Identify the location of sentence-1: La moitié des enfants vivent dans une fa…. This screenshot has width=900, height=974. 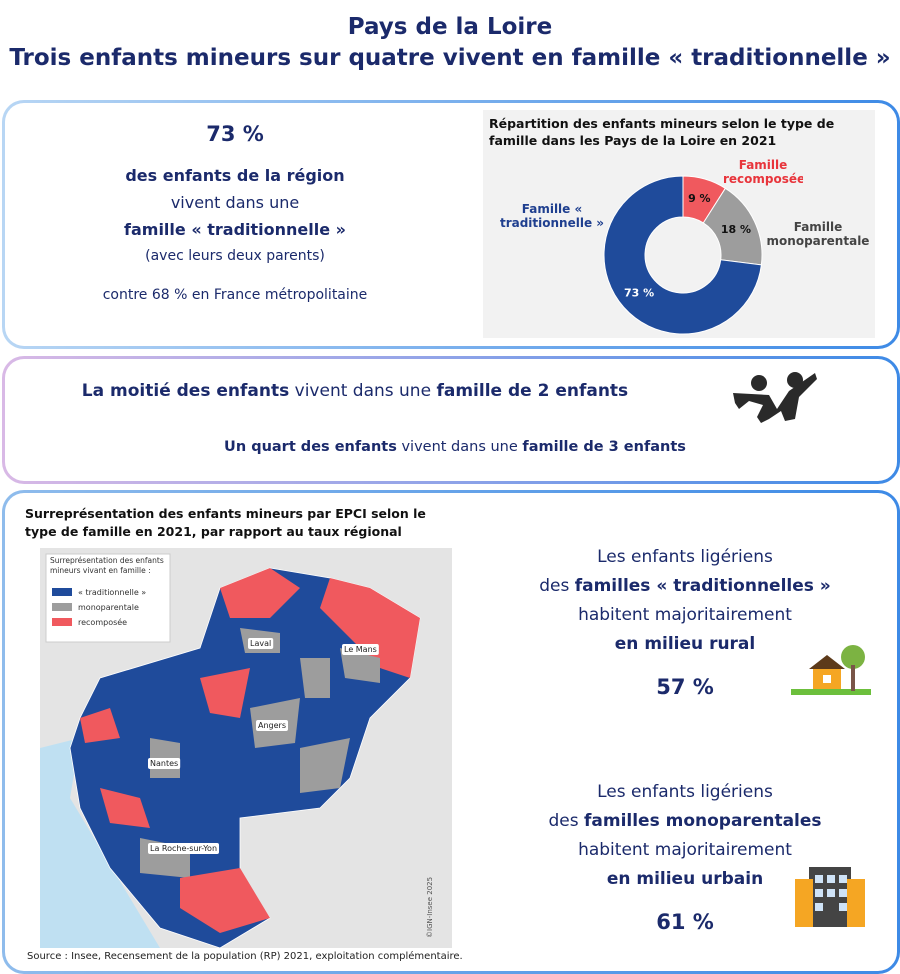
(355, 391).